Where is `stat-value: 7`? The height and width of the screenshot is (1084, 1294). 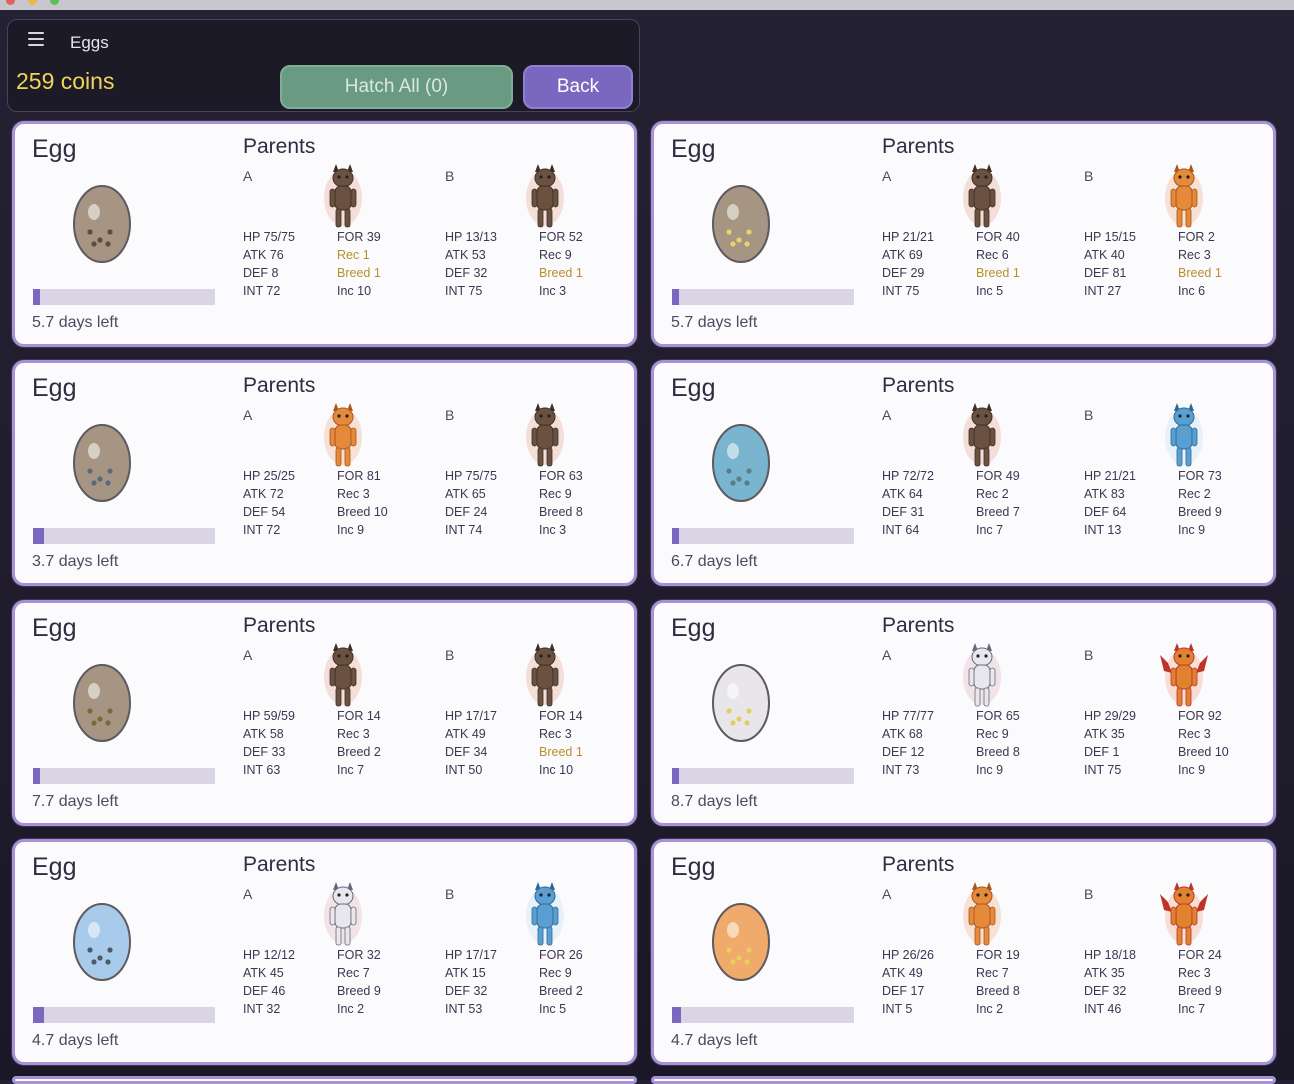 stat-value: 7 is located at coordinates (1202, 1009).